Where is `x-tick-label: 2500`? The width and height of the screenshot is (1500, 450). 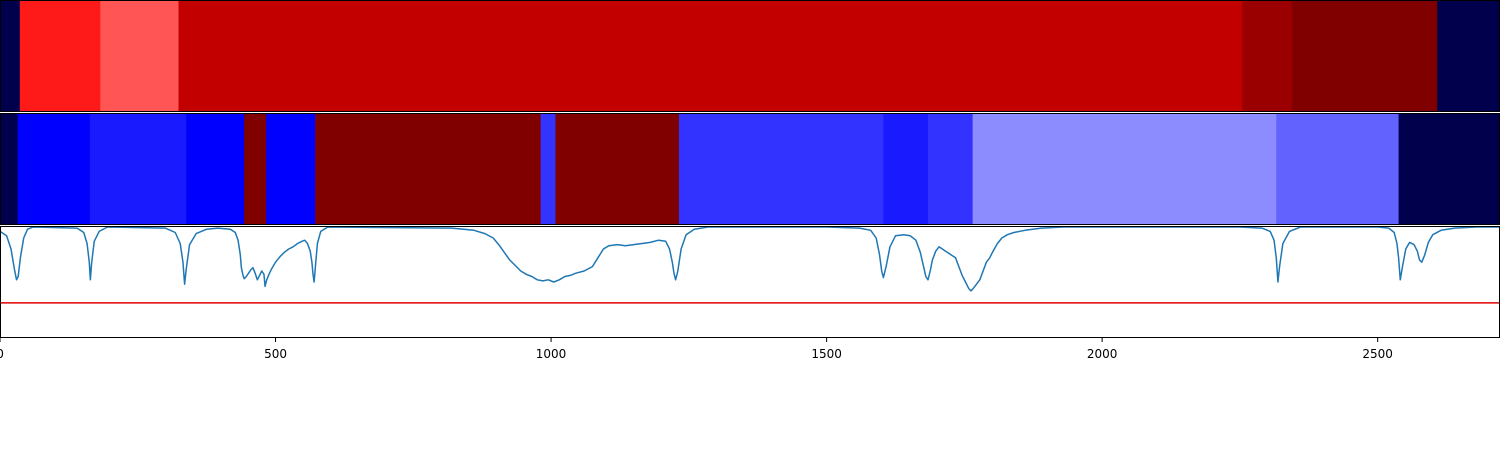 x-tick-label: 2500 is located at coordinates (1377, 354).